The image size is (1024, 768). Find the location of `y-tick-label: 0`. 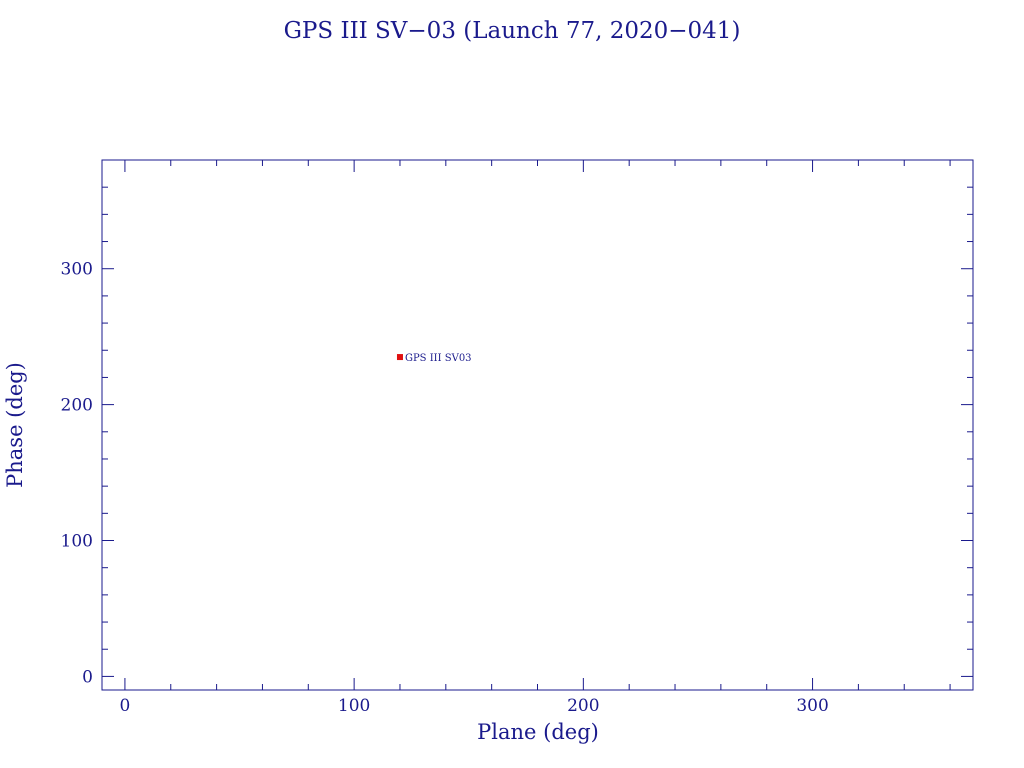

y-tick-label: 0 is located at coordinates (87, 677).